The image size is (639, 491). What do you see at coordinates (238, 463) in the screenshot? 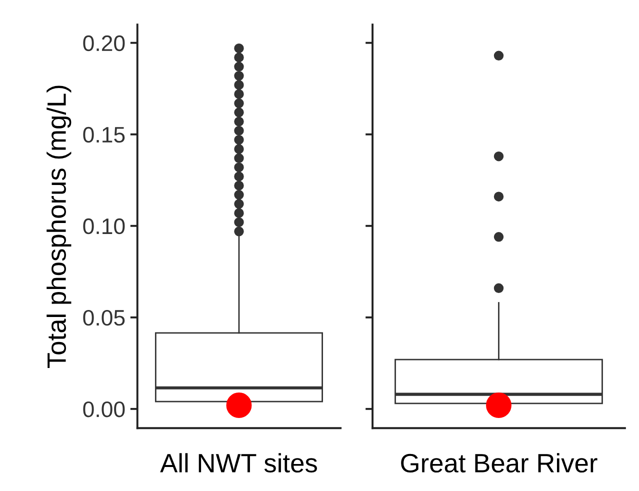
I see `x-tick-label: All NWT sites` at bounding box center [238, 463].